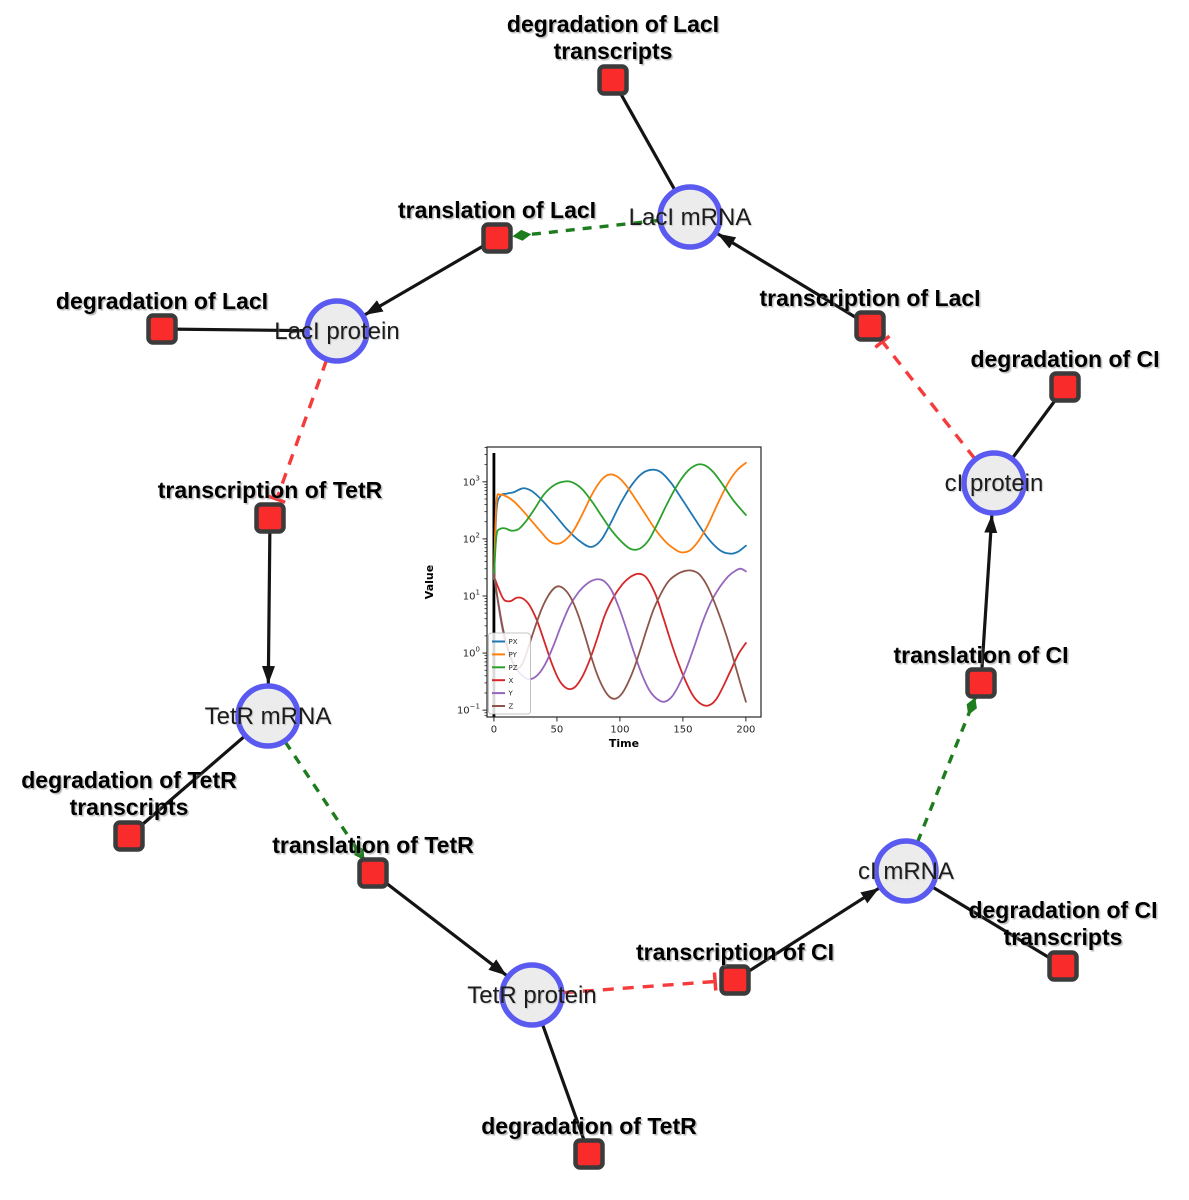 The height and width of the screenshot is (1200, 1189). What do you see at coordinates (745, 730) in the screenshot?
I see `x-tick-label: 200` at bounding box center [745, 730].